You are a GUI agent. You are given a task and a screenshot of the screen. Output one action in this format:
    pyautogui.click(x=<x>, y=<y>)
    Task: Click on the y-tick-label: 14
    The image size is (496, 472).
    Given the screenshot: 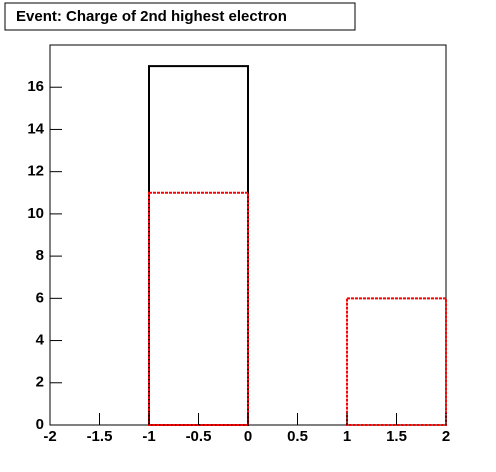 What is the action you would take?
    pyautogui.click(x=35, y=128)
    